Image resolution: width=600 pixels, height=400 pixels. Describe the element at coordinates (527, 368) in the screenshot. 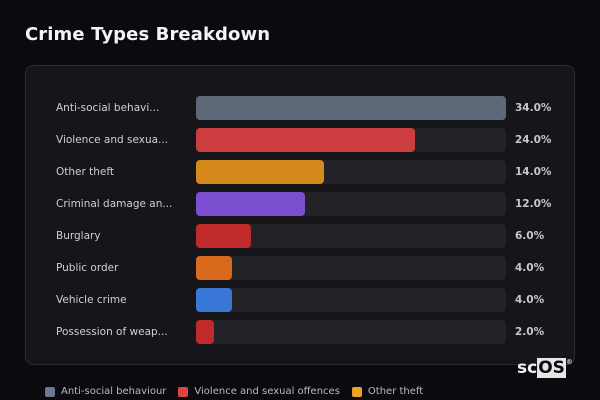

I see `logo-text-sc: sc` at that location.